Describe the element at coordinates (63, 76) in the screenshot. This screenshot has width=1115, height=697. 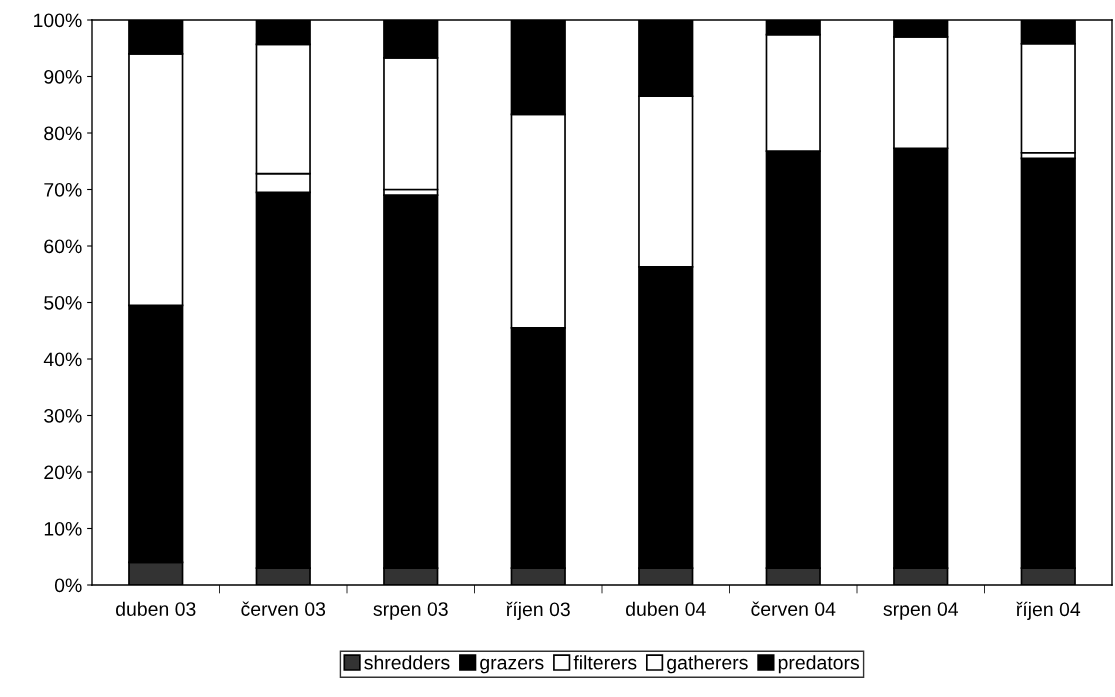
I see `y-tick-label: 90%` at that location.